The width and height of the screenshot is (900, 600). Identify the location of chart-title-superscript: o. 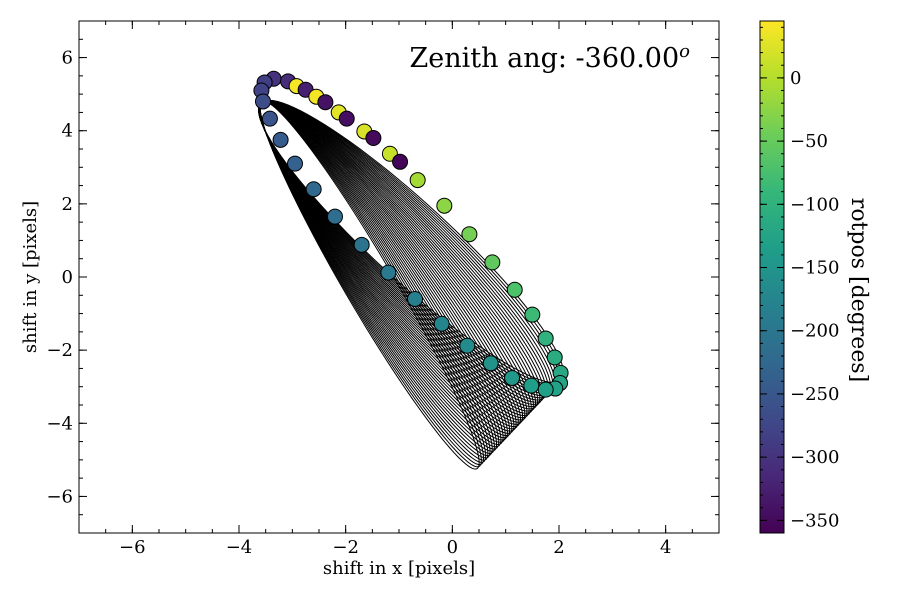
(684, 51).